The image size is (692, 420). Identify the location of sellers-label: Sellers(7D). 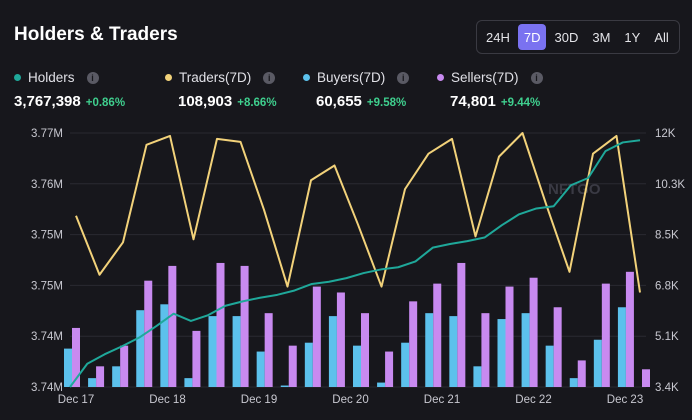
(485, 77).